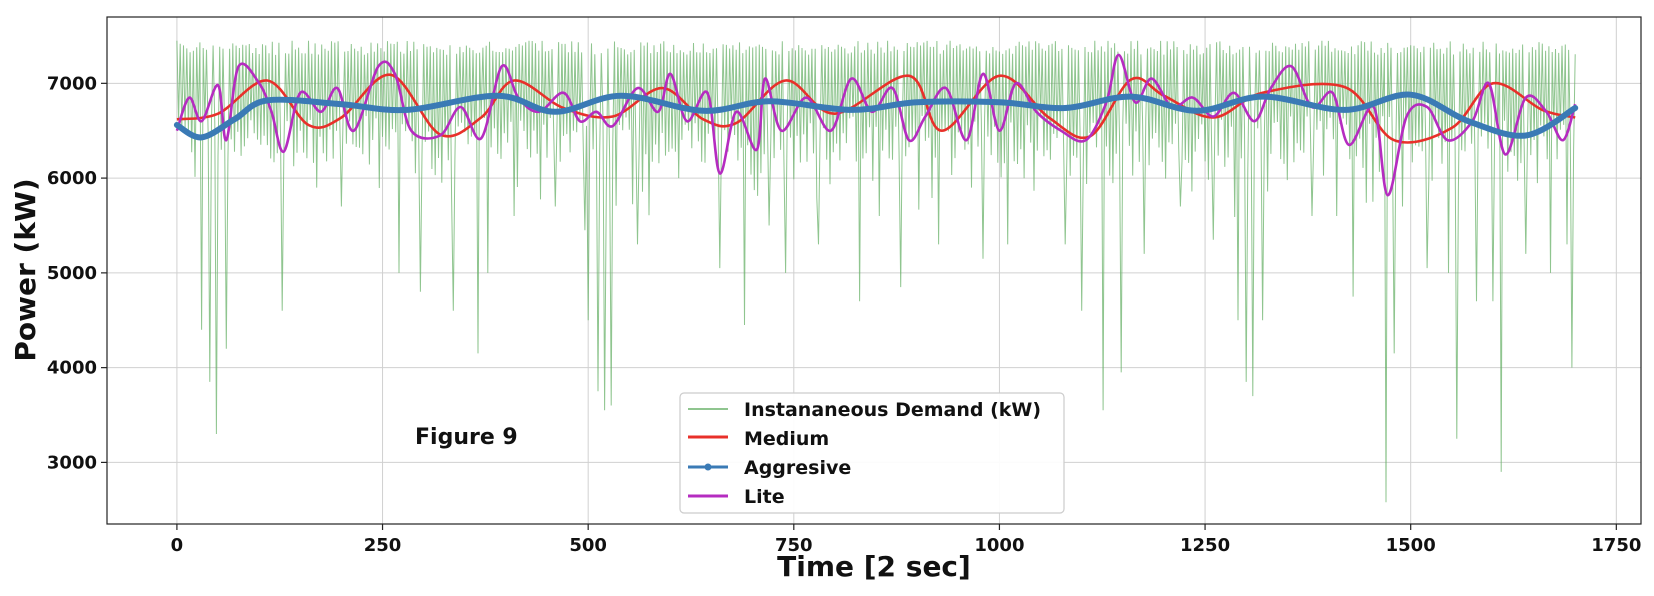 Image resolution: width=1654 pixels, height=596 pixels. Describe the element at coordinates (1411, 545) in the screenshot. I see `x-tick-label: 1500` at that location.